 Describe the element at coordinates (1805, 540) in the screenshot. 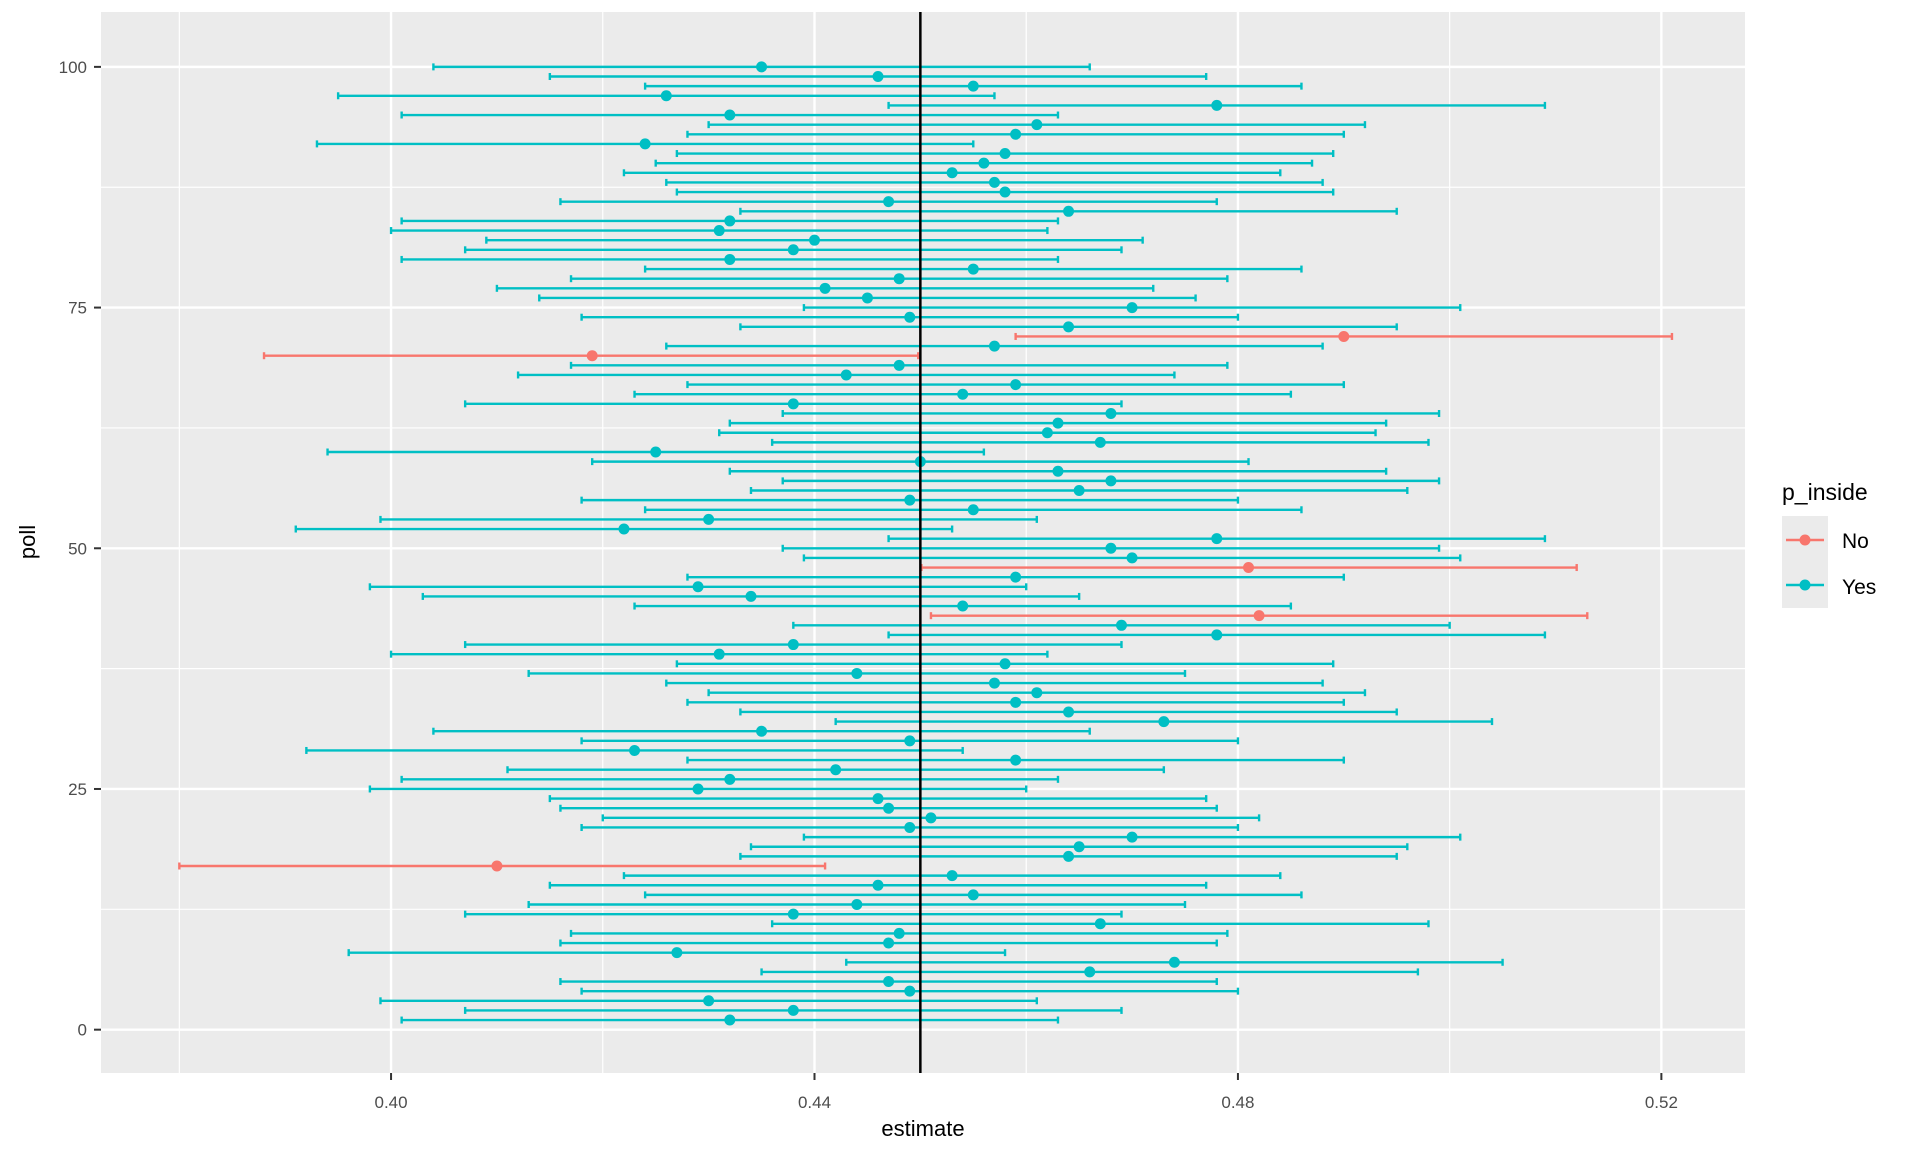

I see `legend-key-no` at that location.